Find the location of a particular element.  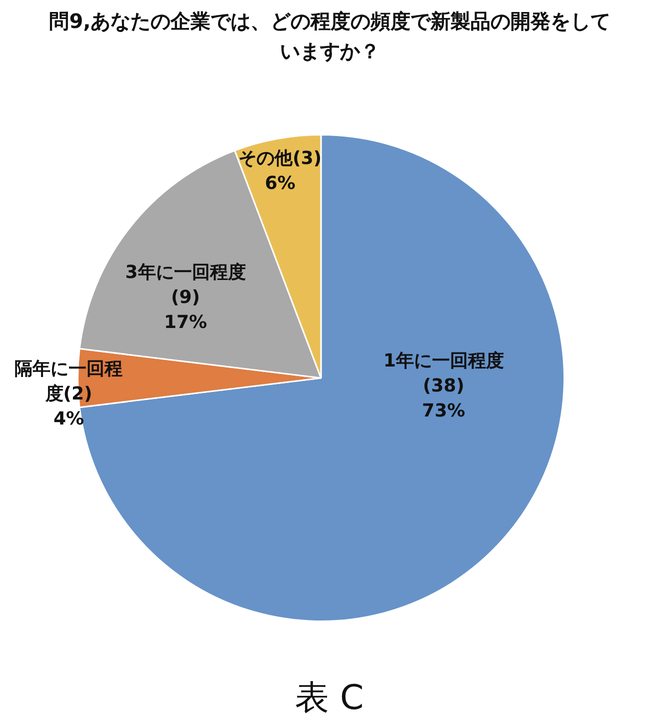

slice-label: その他(3) 6% is located at coordinates (280, 171).